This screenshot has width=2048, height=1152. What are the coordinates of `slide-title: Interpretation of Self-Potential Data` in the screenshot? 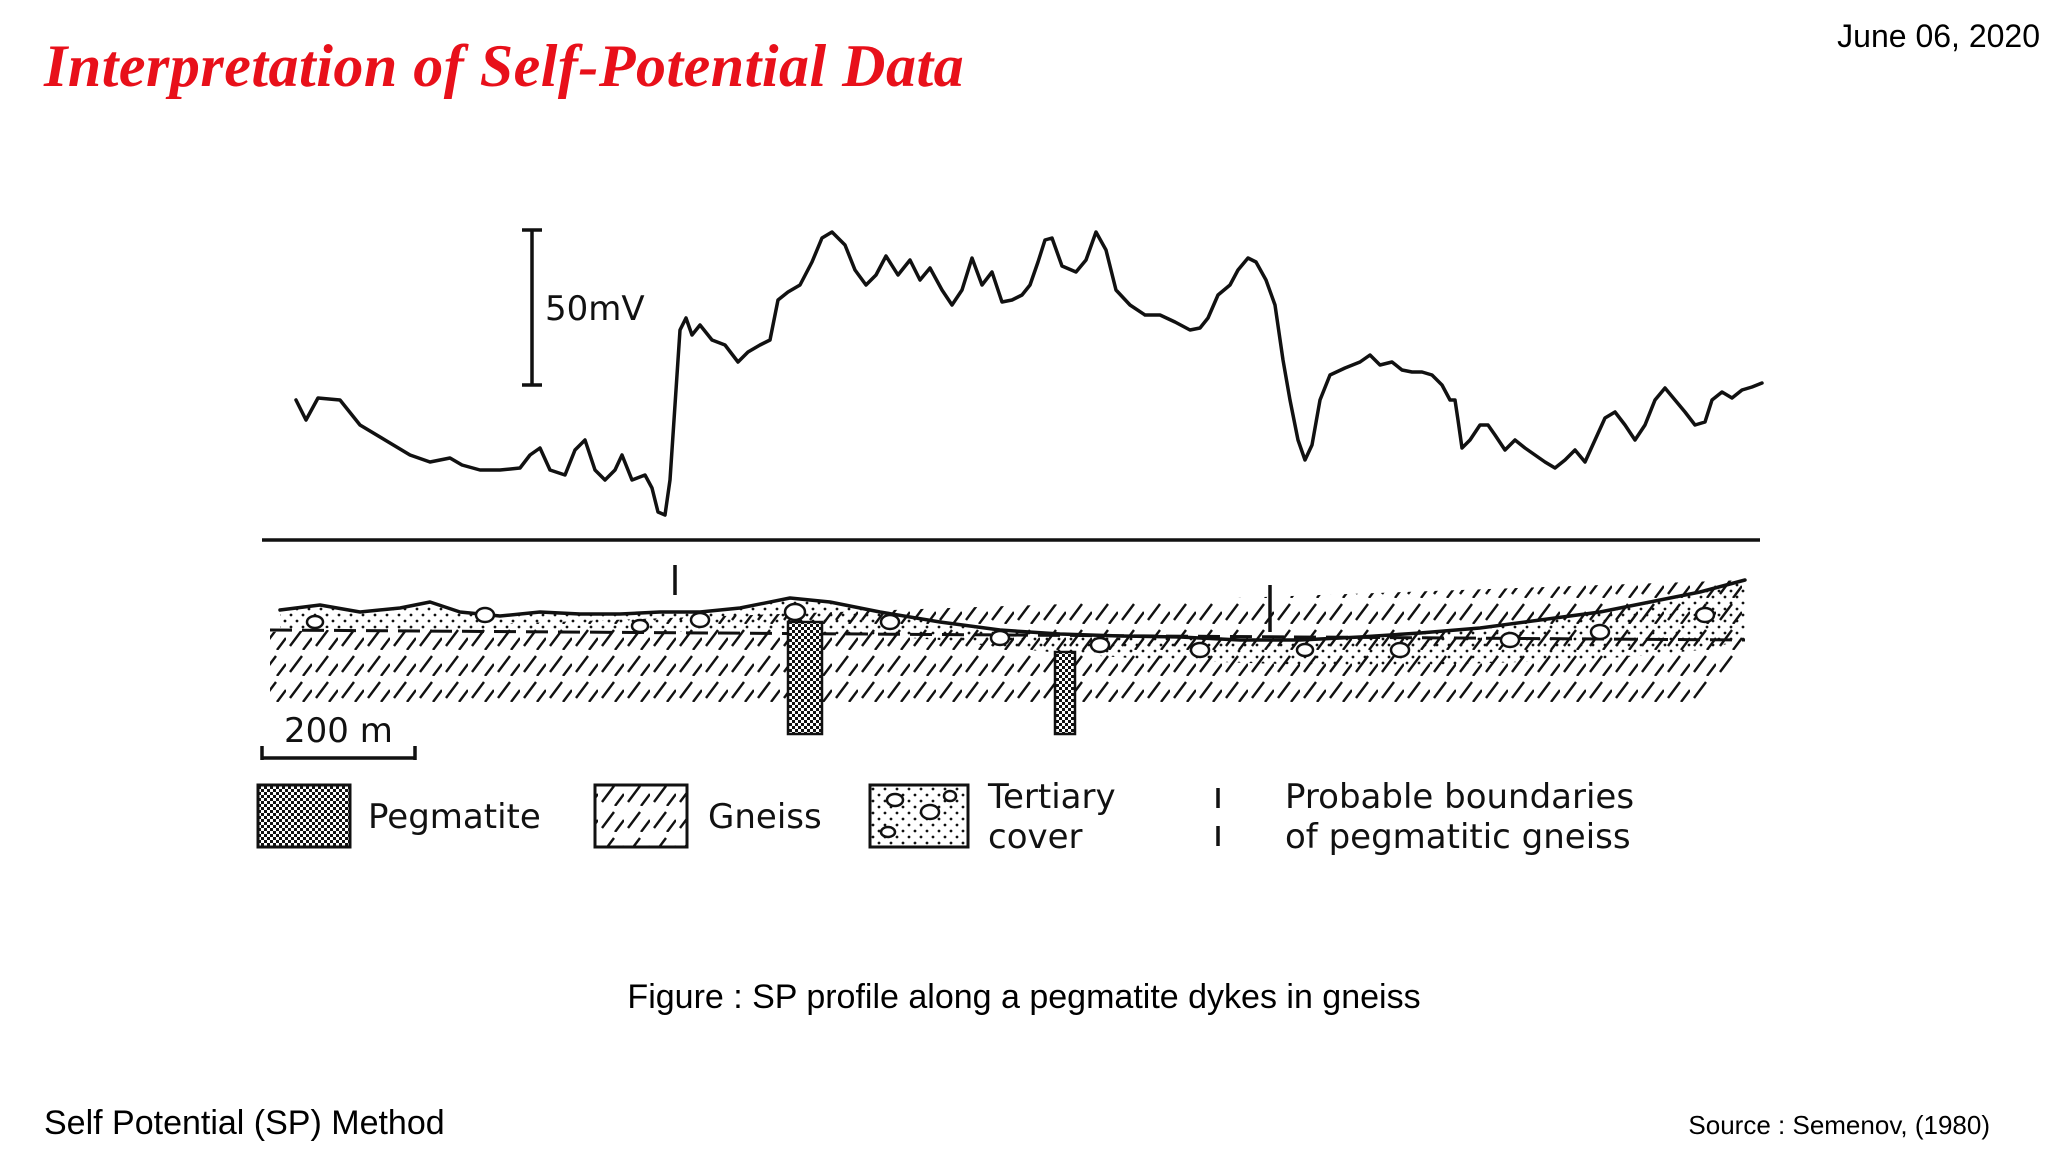 It's located at (504, 66).